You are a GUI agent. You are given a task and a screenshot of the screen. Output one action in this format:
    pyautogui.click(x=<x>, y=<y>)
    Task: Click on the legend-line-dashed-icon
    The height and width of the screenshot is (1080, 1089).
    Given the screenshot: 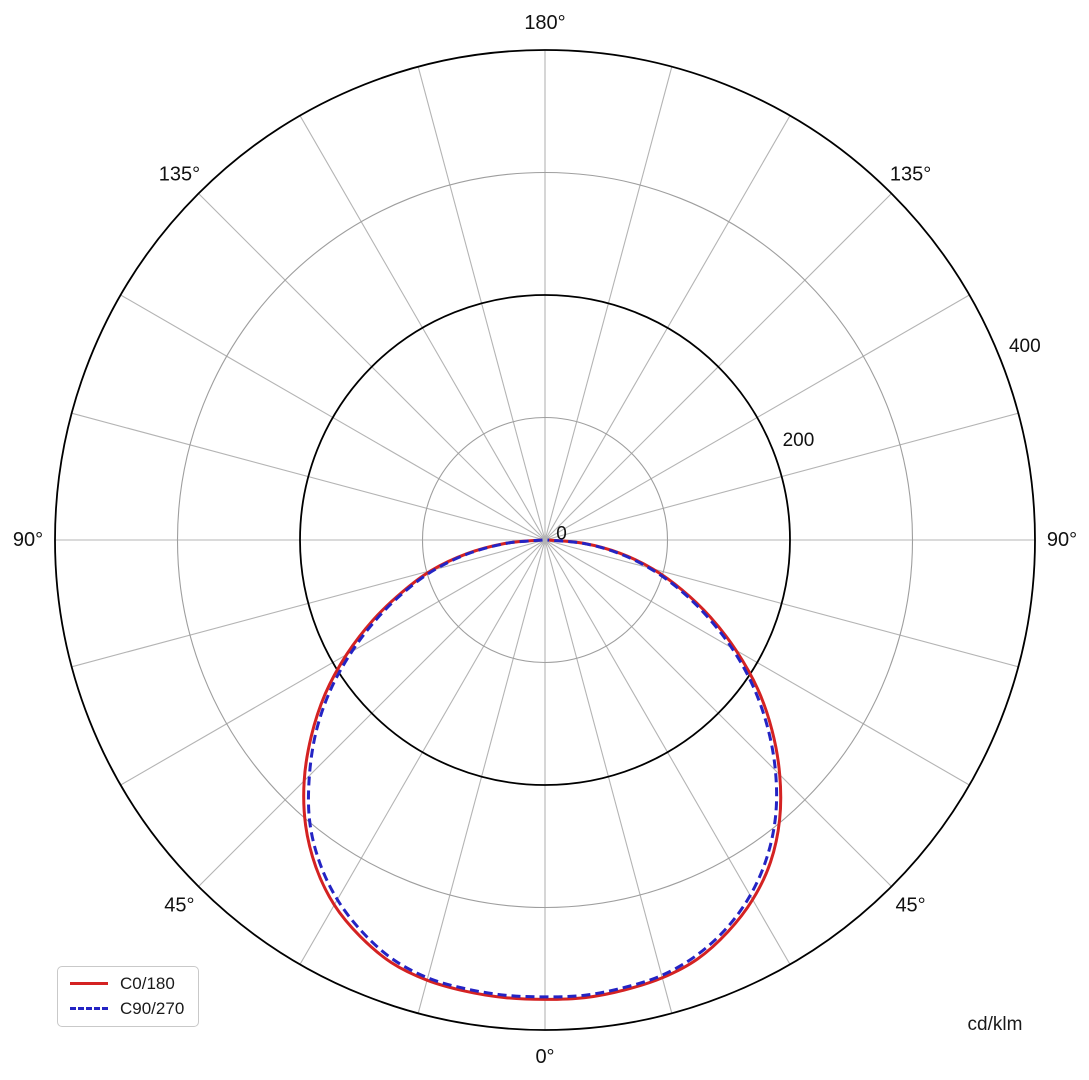 What is the action you would take?
    pyautogui.click(x=89, y=1008)
    